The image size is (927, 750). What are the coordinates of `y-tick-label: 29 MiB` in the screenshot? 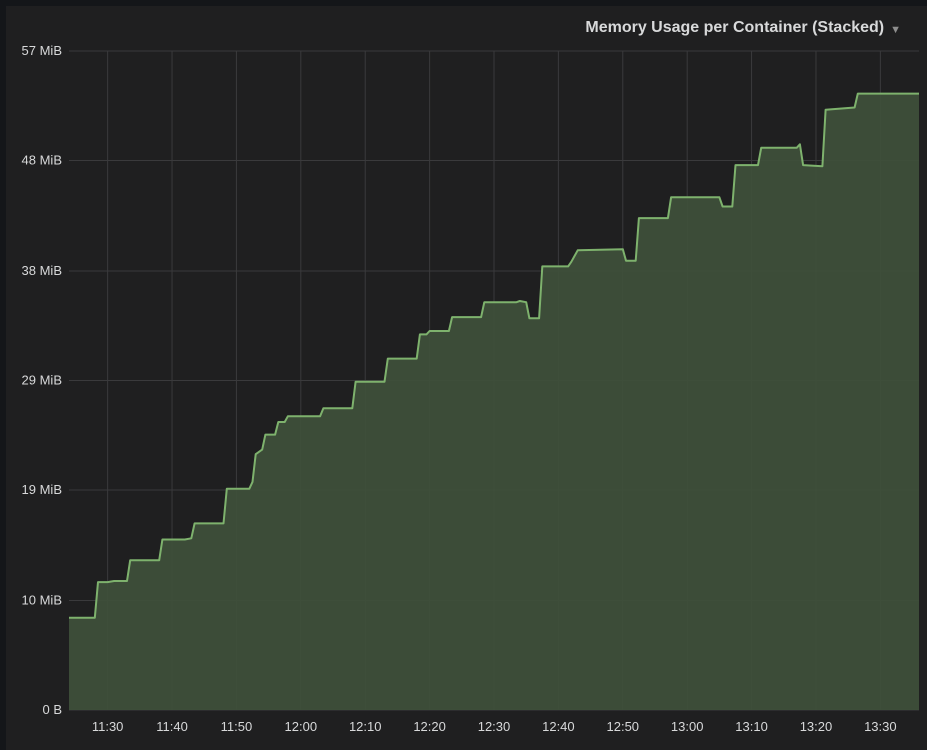 It's located at (42, 380).